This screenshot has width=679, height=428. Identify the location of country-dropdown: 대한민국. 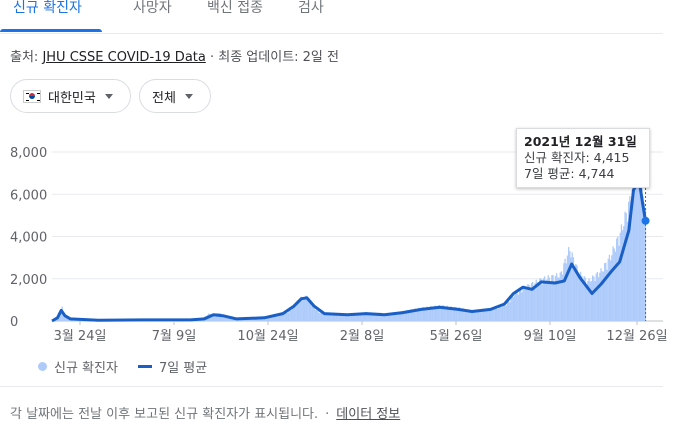
(70, 96).